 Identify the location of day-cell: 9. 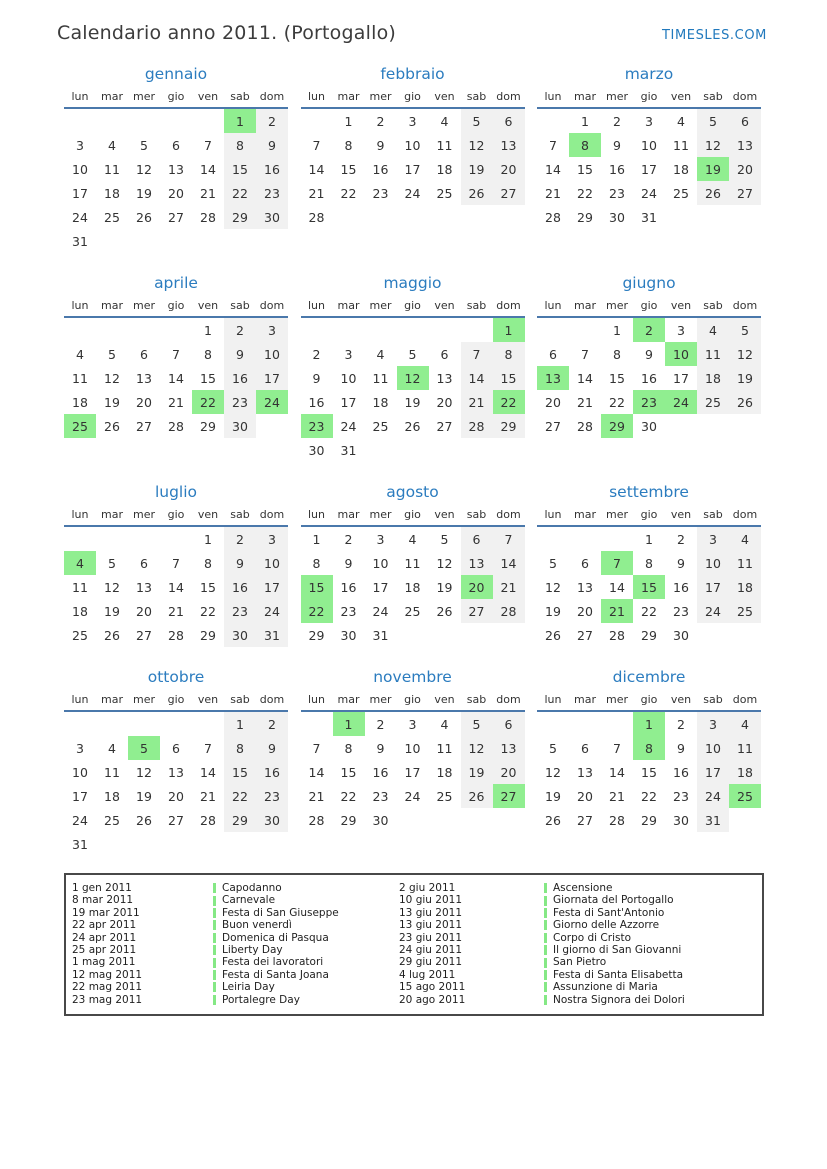
(380, 145).